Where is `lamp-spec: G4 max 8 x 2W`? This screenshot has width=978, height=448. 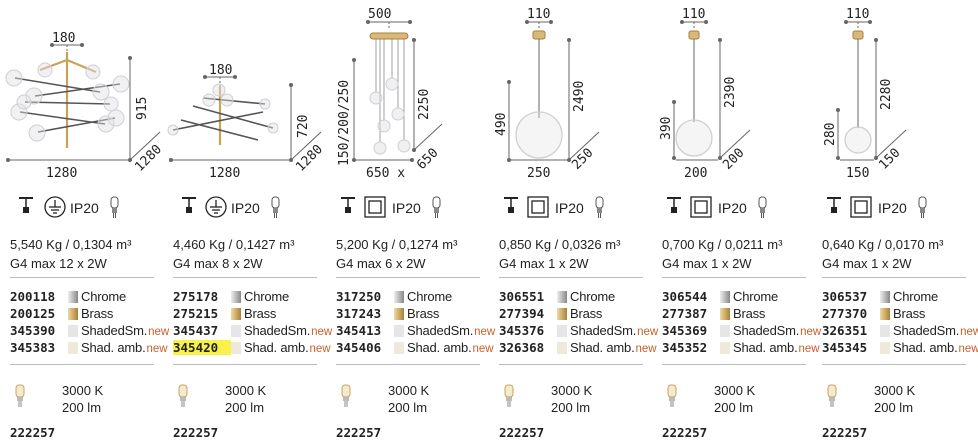
lamp-spec: G4 max 8 x 2W is located at coordinates (218, 263).